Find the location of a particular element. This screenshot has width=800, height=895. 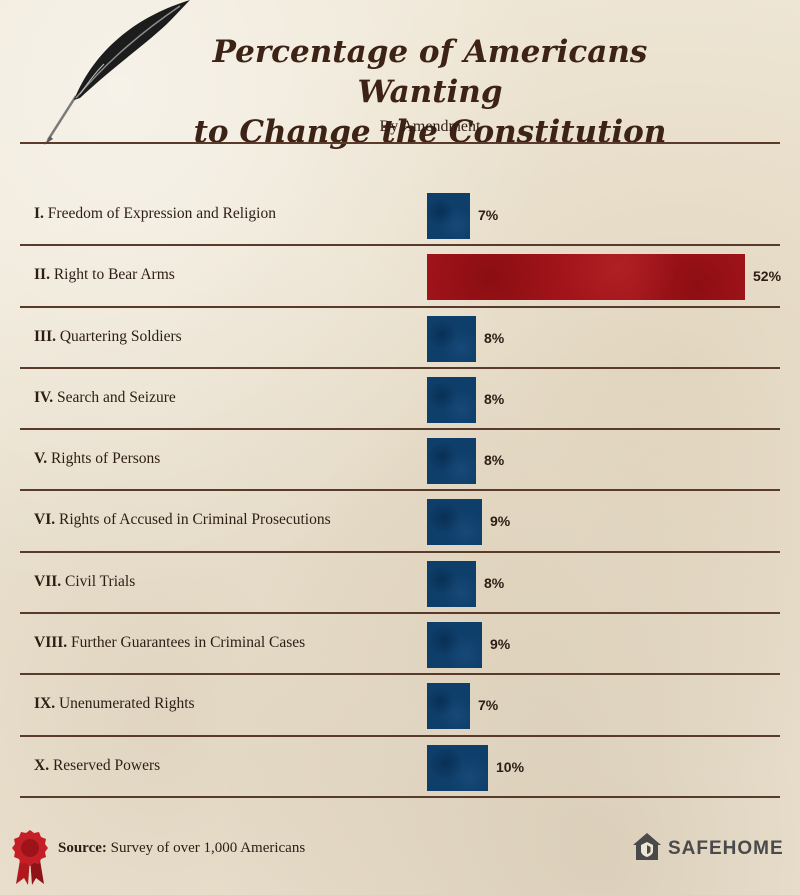

data-label: 10% is located at coordinates (510, 766).